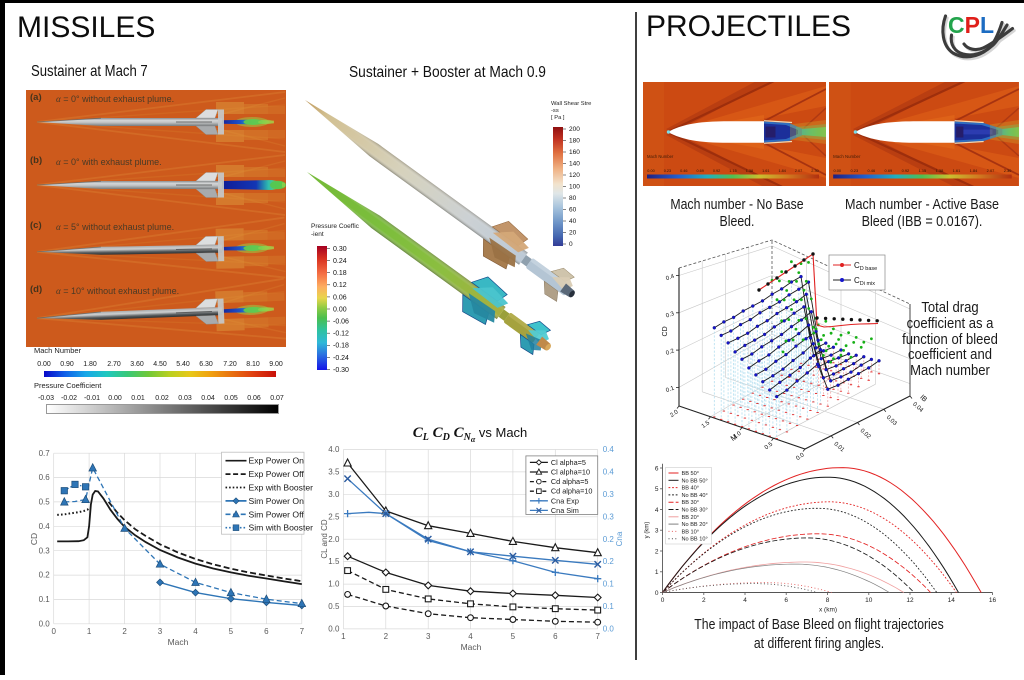 Image resolution: width=1024 pixels, height=680 pixels. Describe the element at coordinates (865, 434) in the screenshot. I see `svg-text: 0.02` at that location.